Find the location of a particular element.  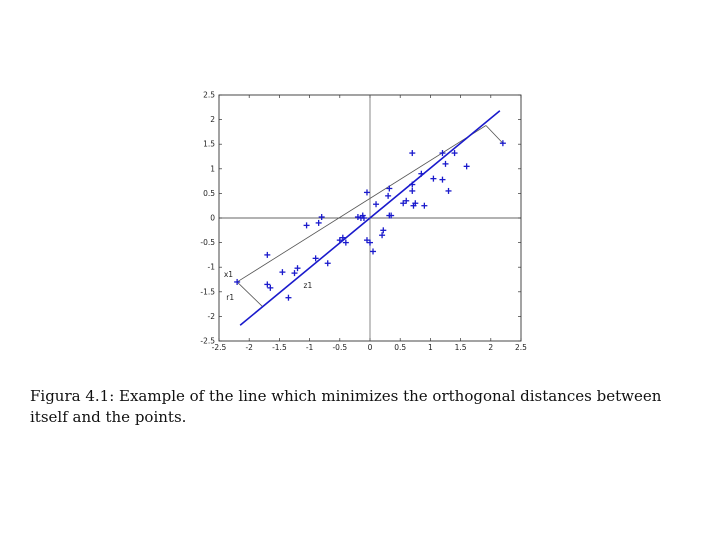

y-tick-label: -2 is located at coordinates (212, 316).